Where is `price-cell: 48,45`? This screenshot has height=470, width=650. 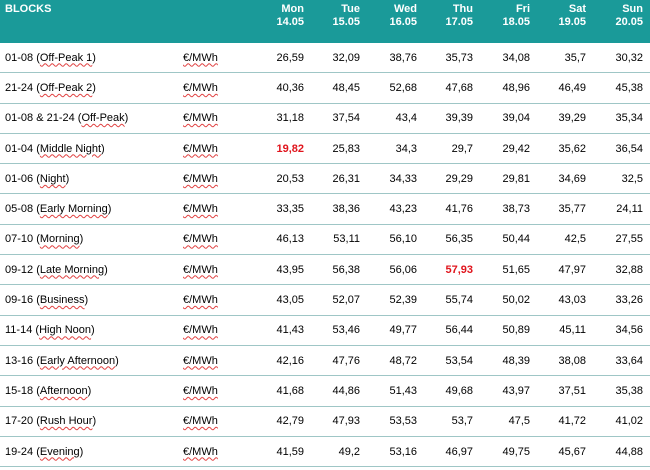 price-cell: 48,45 is located at coordinates (339, 88).